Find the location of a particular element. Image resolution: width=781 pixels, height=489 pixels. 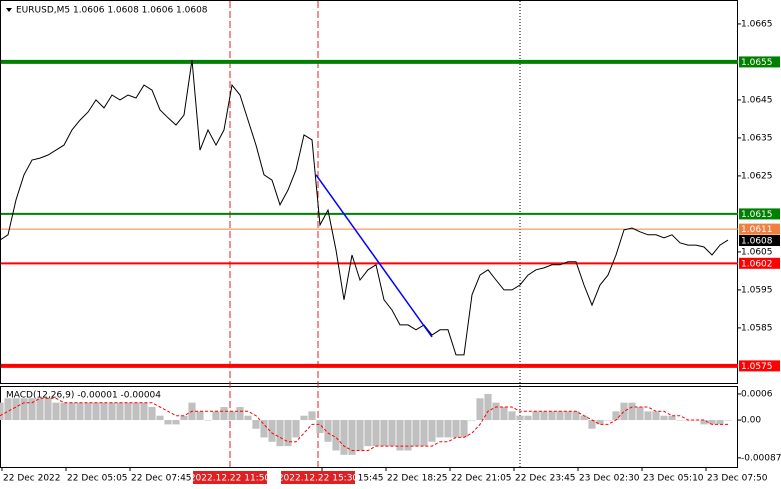

signal-line is located at coordinates (364, 424).